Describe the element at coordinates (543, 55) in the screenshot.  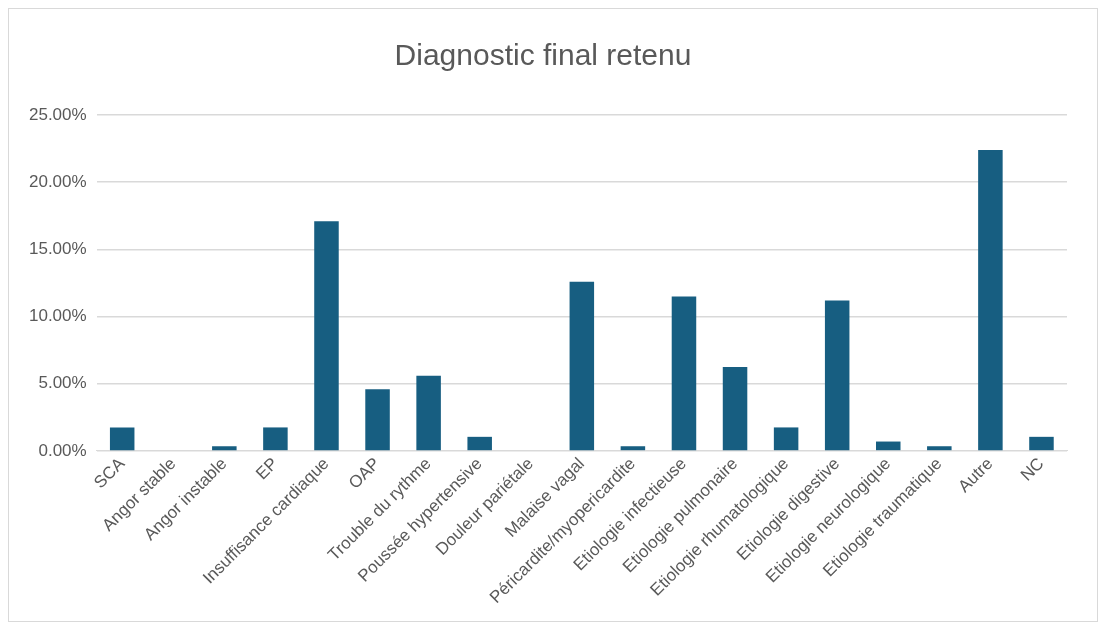
I see `chart-title: Diagnostic final retenu` at that location.